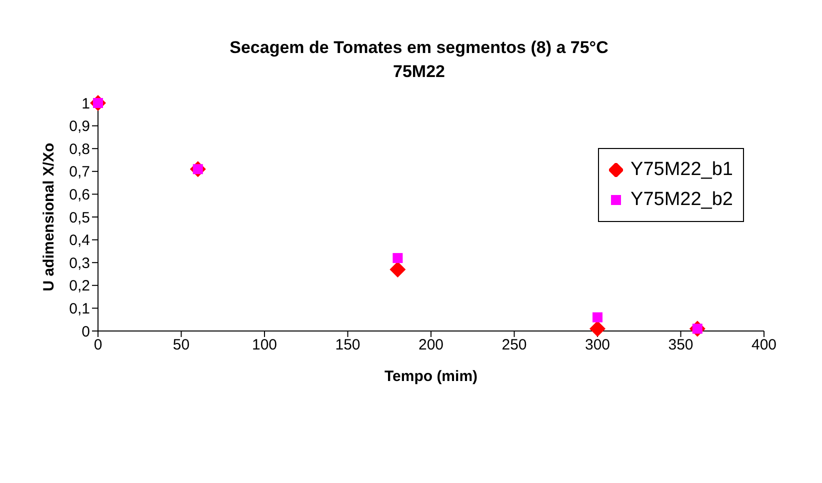 Image resolution: width=822 pixels, height=483 pixels. I want to click on x-tick-label: 200, so click(431, 345).